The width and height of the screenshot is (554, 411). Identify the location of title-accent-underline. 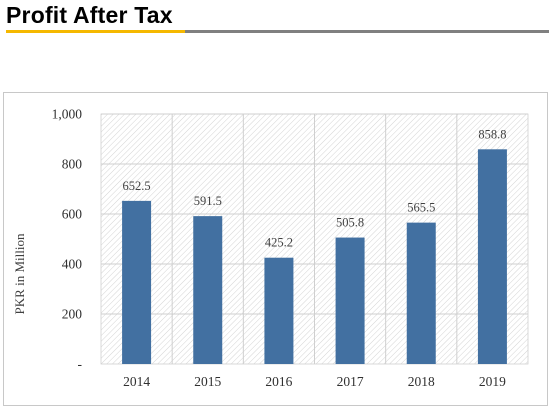
(95, 31).